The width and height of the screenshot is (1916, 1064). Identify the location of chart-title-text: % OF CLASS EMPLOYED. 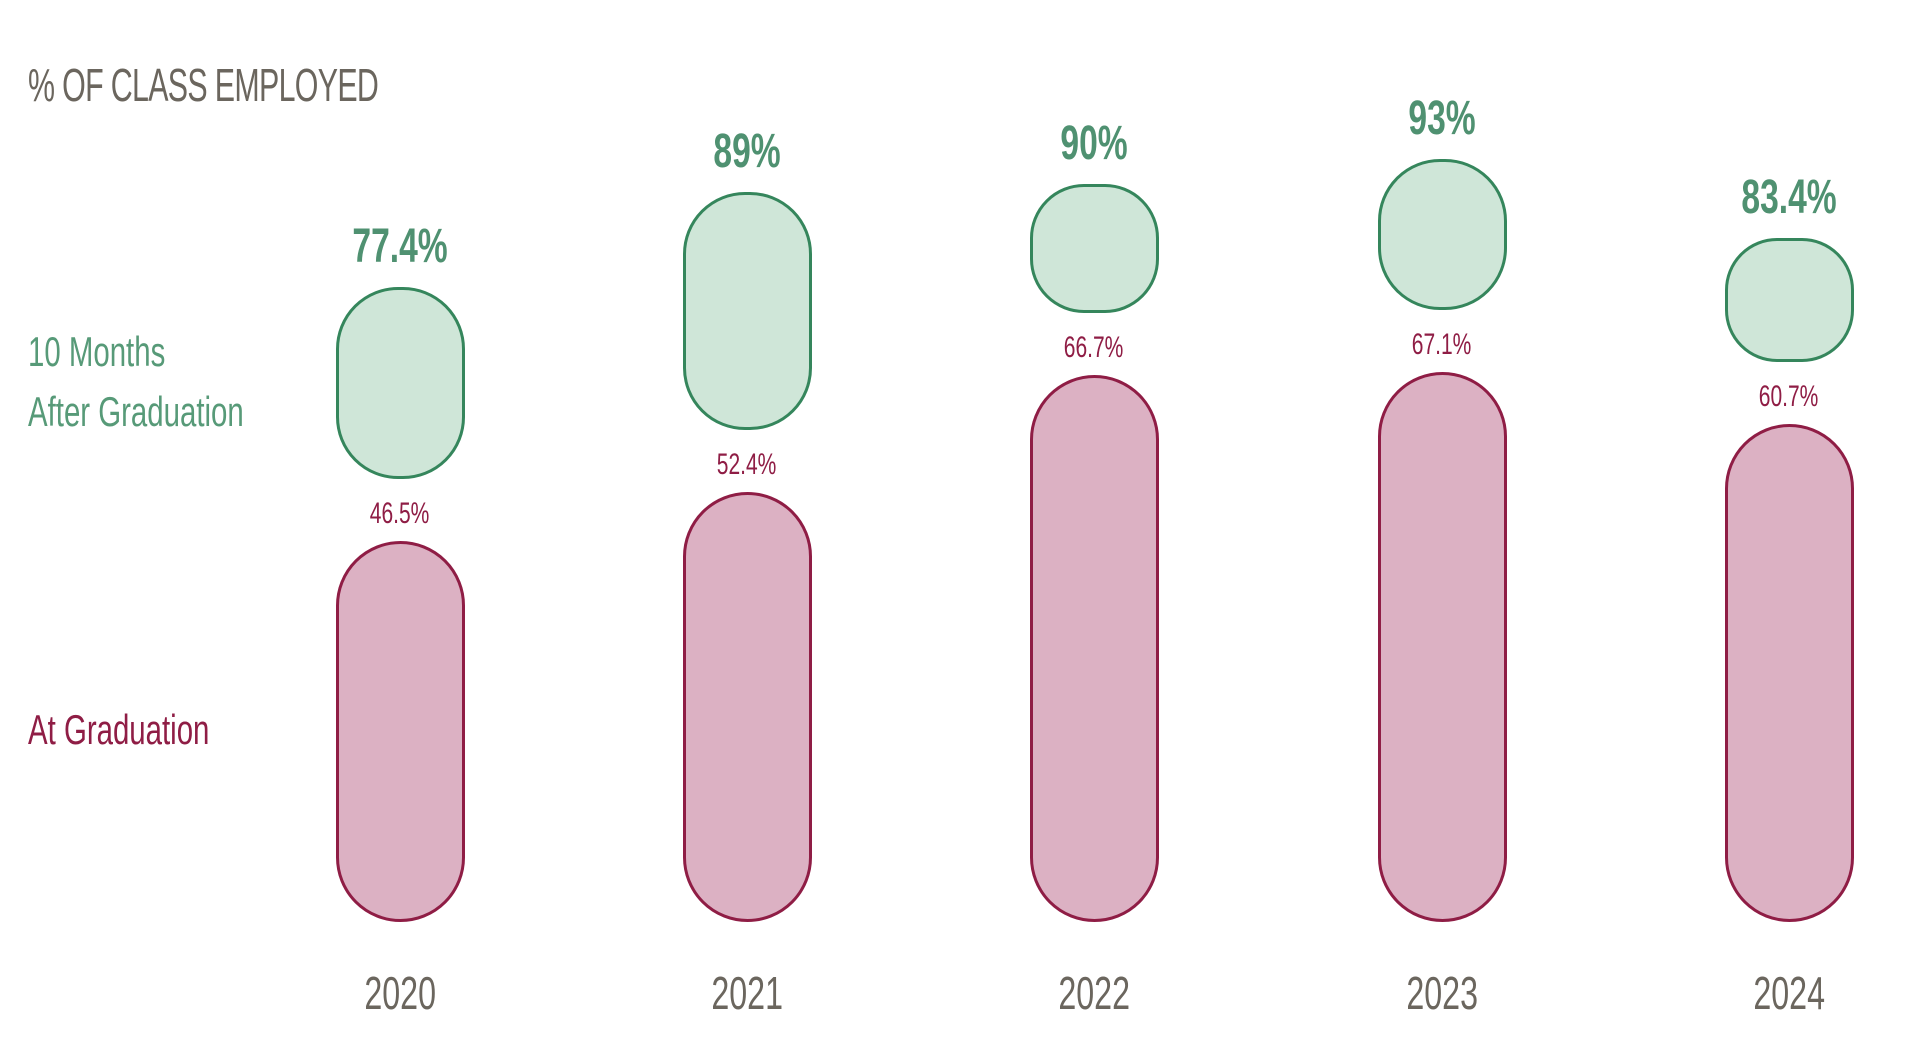
(203, 85).